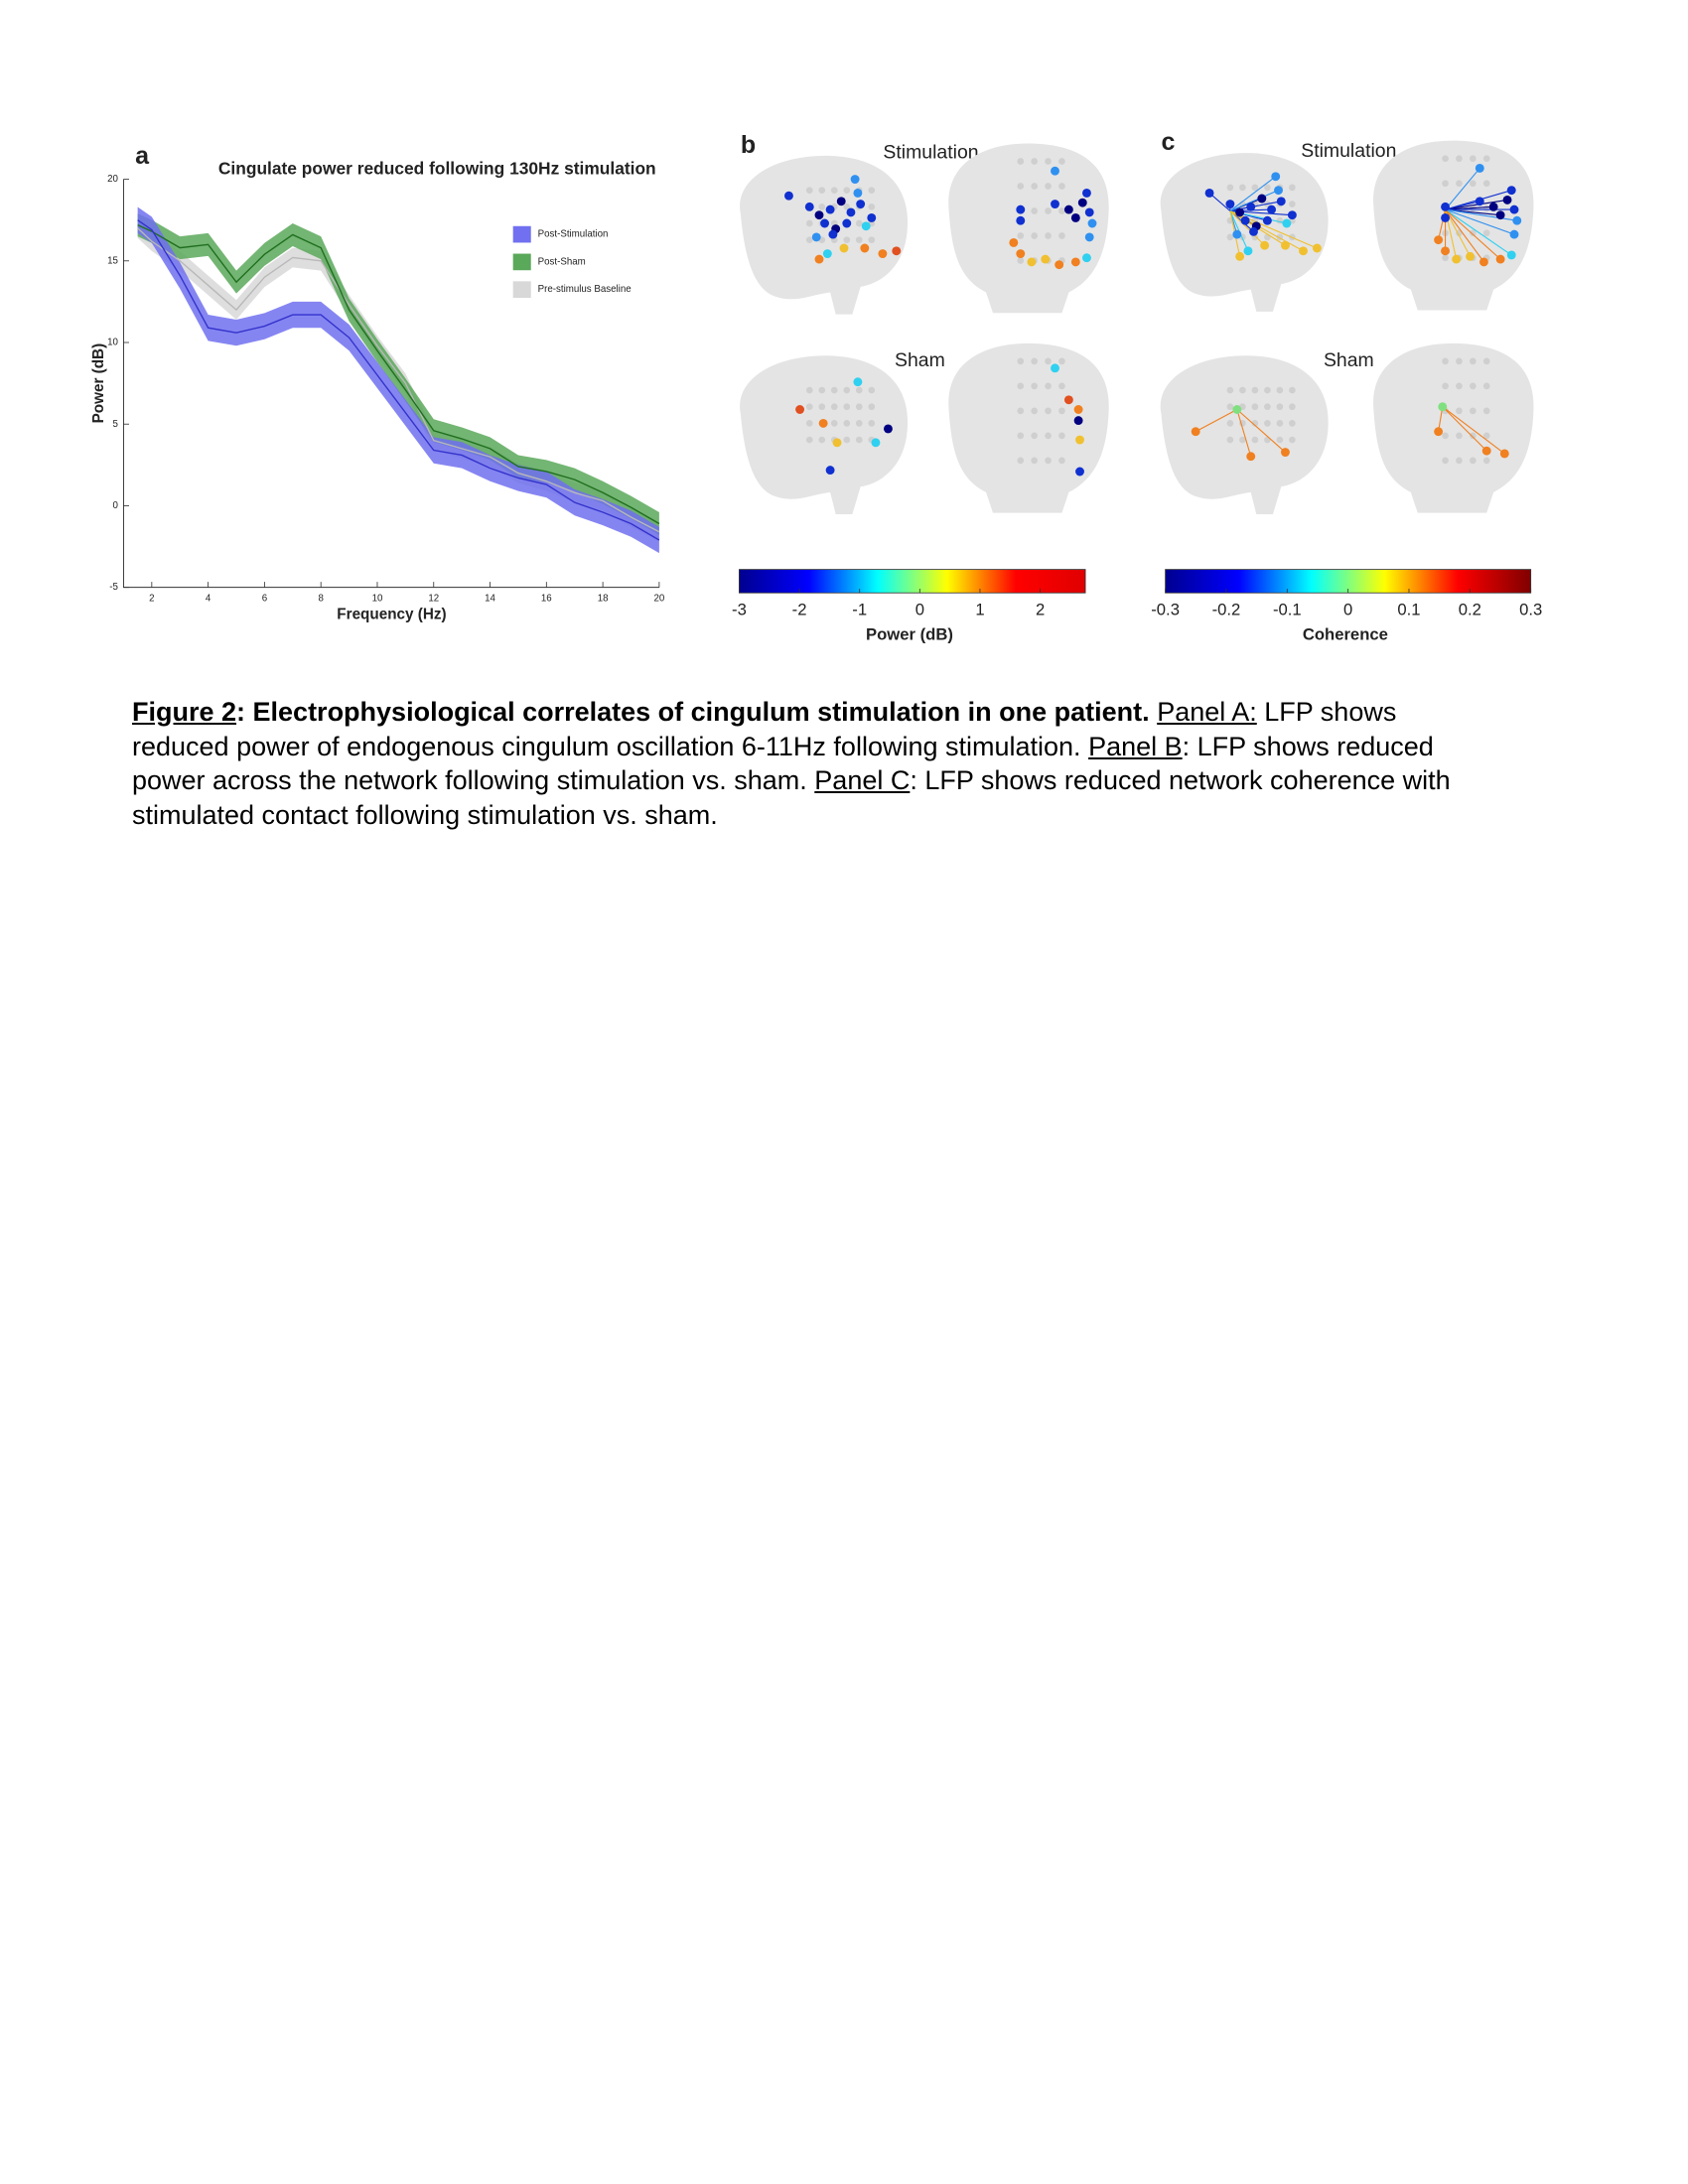 The image size is (1688, 2184). I want to click on y-tick-label: -5, so click(113, 587).